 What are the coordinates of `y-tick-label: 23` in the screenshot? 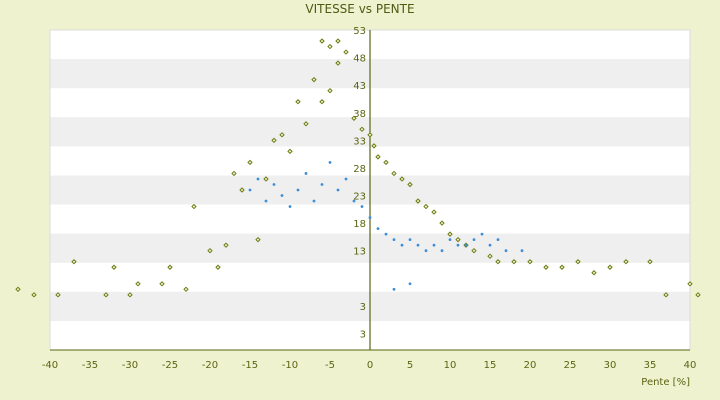 It's located at (359, 197).